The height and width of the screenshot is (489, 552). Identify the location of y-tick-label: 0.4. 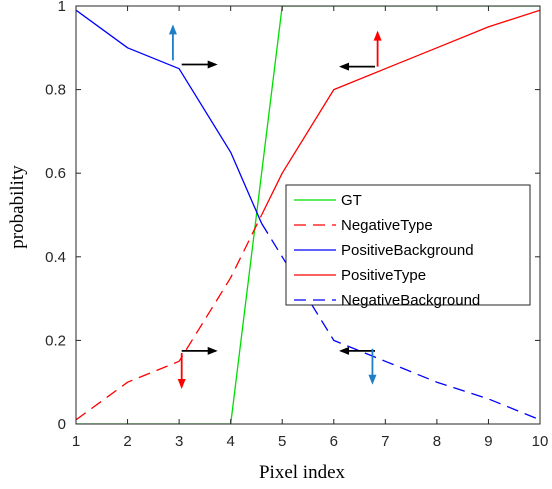
(55, 257).